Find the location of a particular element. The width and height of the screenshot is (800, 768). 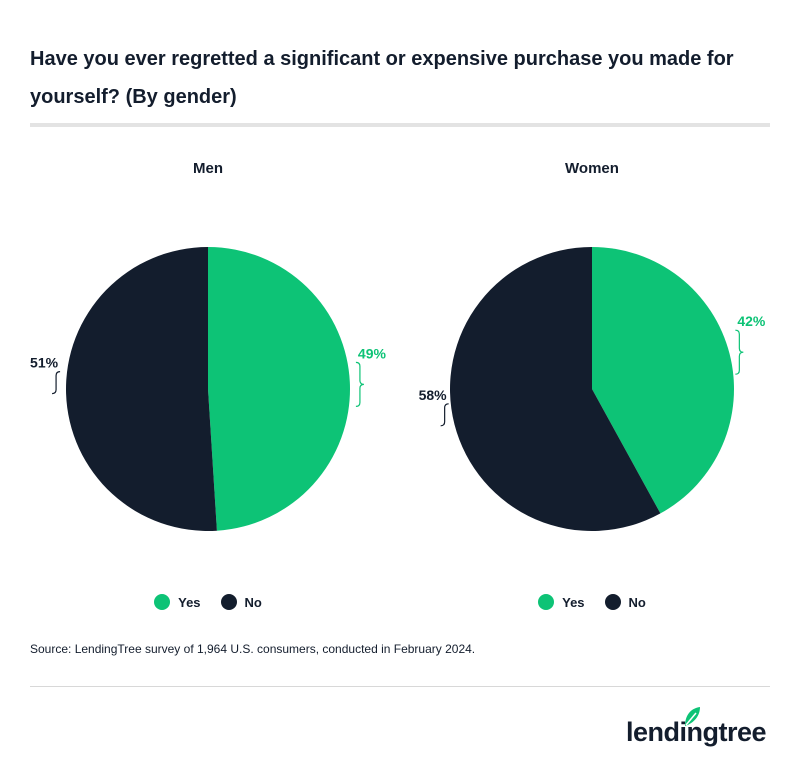

data-label-men-yes: 49% is located at coordinates (372, 353).